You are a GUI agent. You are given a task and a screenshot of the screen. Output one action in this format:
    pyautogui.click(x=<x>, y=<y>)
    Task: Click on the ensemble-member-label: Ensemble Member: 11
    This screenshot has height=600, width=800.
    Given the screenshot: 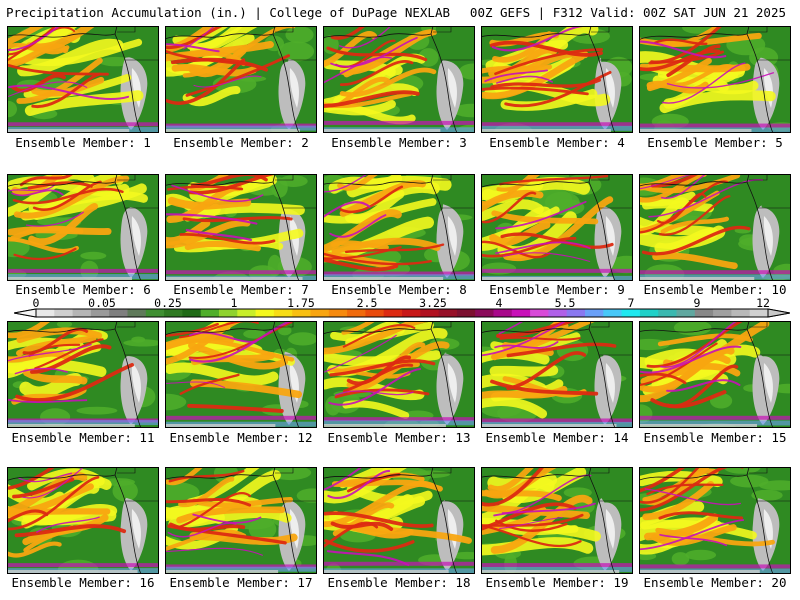 What is the action you would take?
    pyautogui.click(x=83, y=437)
    